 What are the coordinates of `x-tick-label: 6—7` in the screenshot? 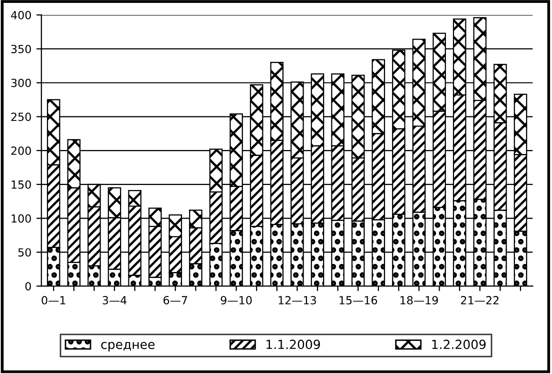 It's located at (176, 300).